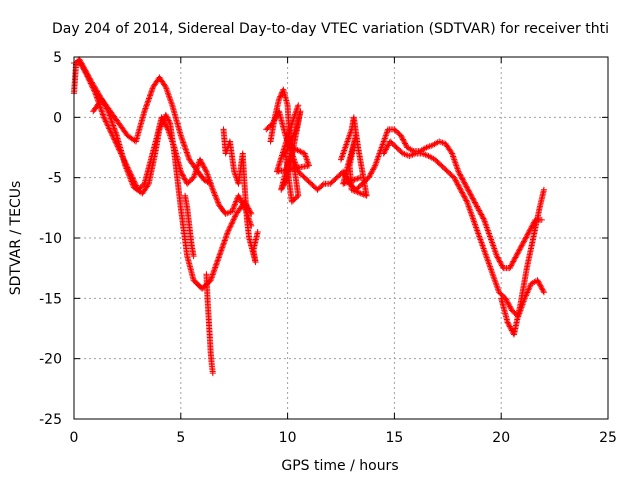 Image resolution: width=640 pixels, height=480 pixels. What do you see at coordinates (50, 299) in the screenshot?
I see `y-tick-label: -15` at bounding box center [50, 299].